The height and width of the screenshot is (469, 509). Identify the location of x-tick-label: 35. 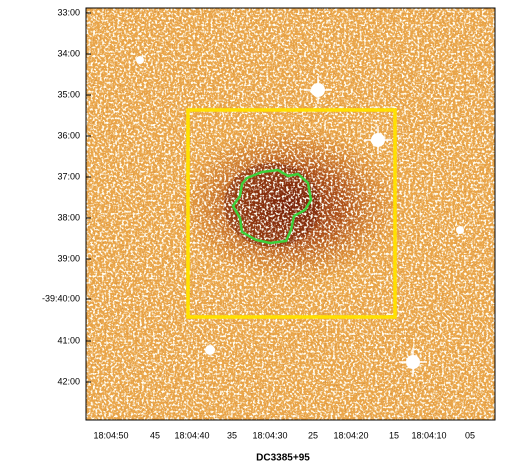
(232, 435).